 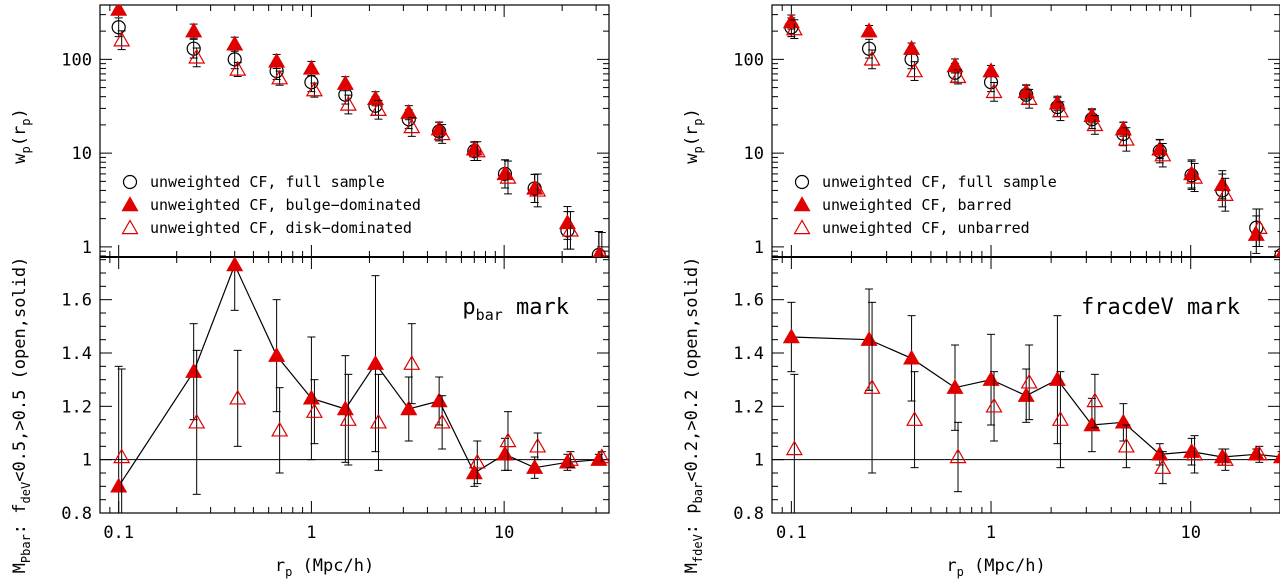 I want to click on x-axis-label: rp (Mpc/h), so click(x=995, y=567).